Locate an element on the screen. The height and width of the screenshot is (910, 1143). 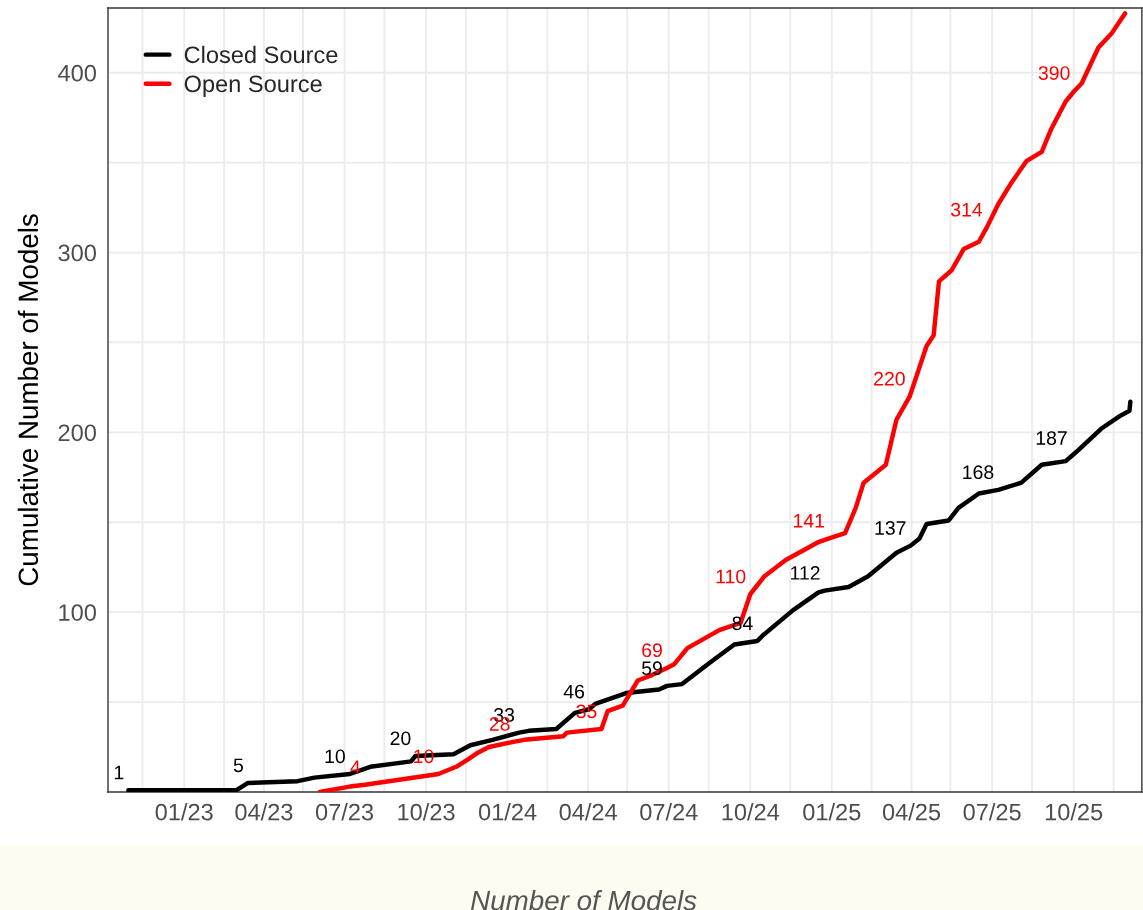
data-label: 1 is located at coordinates (119, 772).